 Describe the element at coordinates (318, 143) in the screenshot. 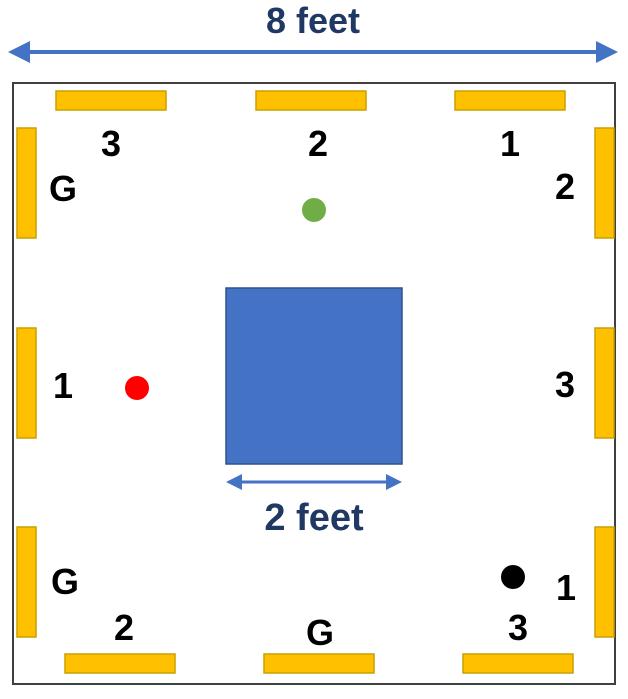

I see `wall-label-top-center: 2` at that location.